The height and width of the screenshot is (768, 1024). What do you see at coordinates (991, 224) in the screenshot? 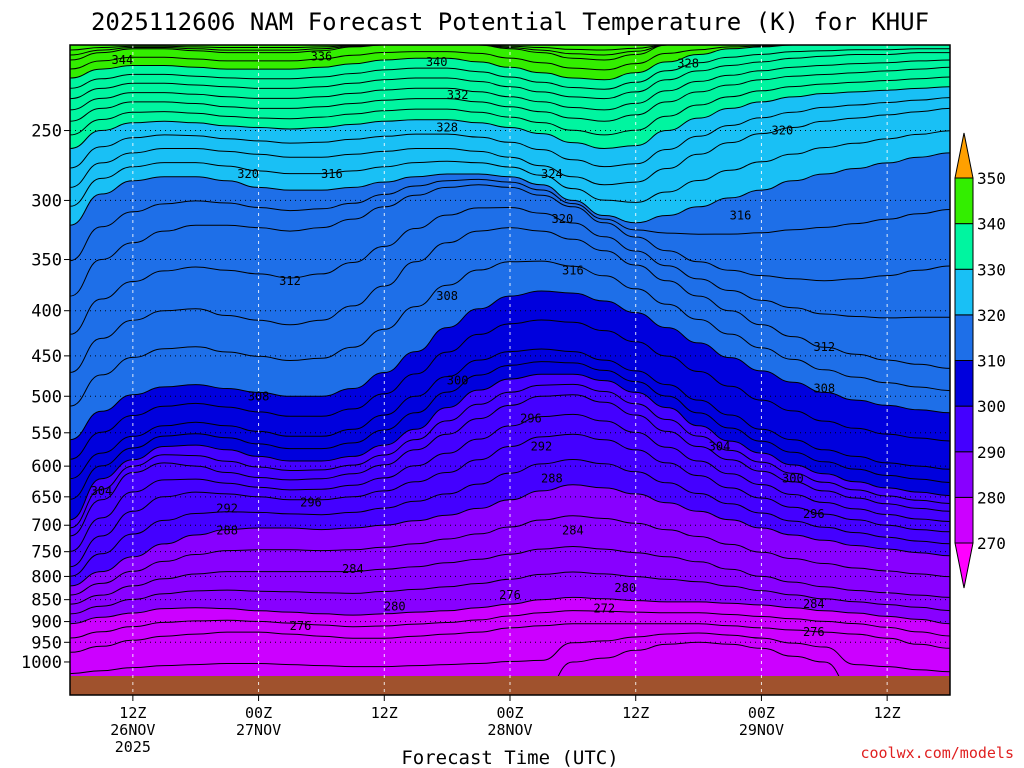
I see `colorbar-label: 340` at bounding box center [991, 224].